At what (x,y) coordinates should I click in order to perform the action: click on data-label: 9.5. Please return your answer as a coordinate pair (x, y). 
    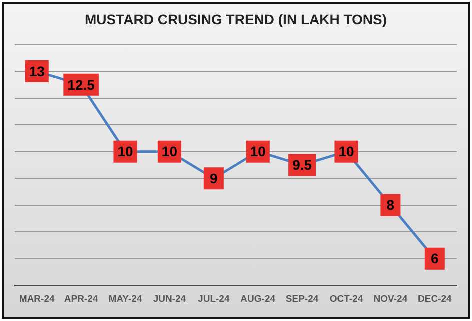
    Looking at the image, I should click on (302, 165).